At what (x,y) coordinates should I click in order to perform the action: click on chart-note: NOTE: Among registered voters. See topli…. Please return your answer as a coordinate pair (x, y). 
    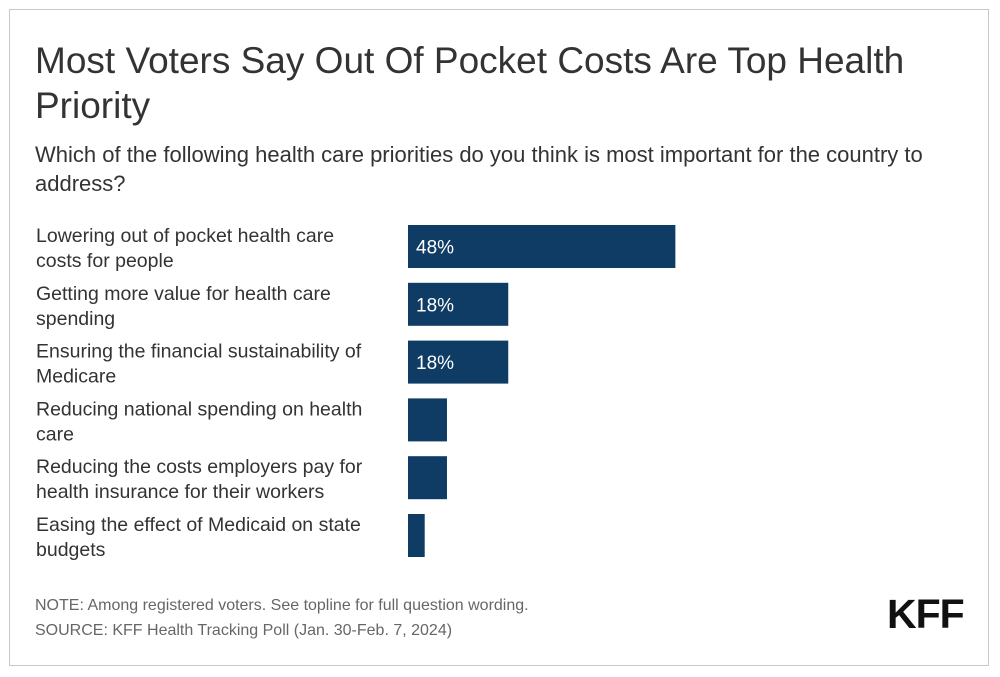
    Looking at the image, I should click on (282, 605).